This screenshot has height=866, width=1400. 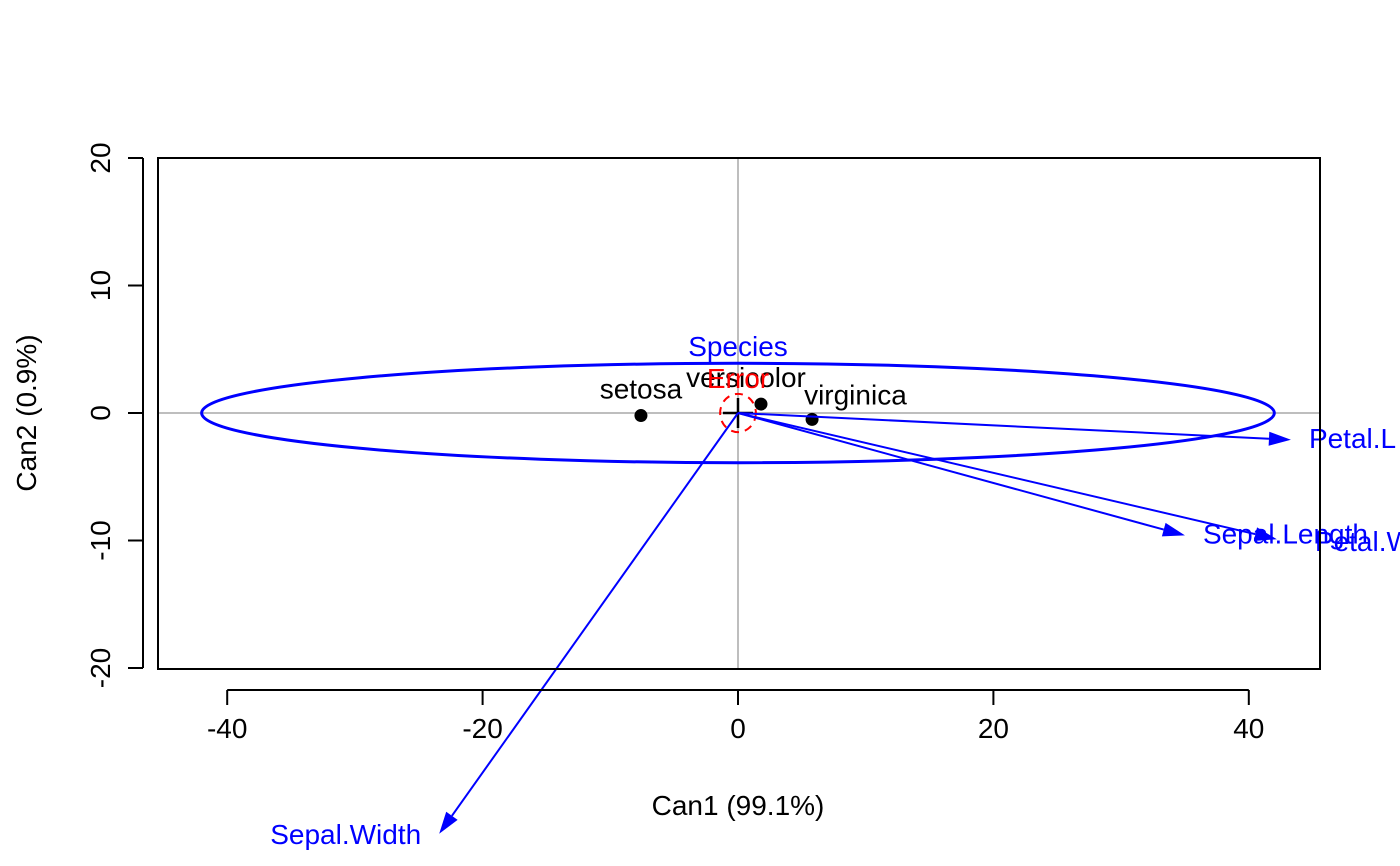 I want to click on y-tick-label: -20, so click(x=100, y=668).